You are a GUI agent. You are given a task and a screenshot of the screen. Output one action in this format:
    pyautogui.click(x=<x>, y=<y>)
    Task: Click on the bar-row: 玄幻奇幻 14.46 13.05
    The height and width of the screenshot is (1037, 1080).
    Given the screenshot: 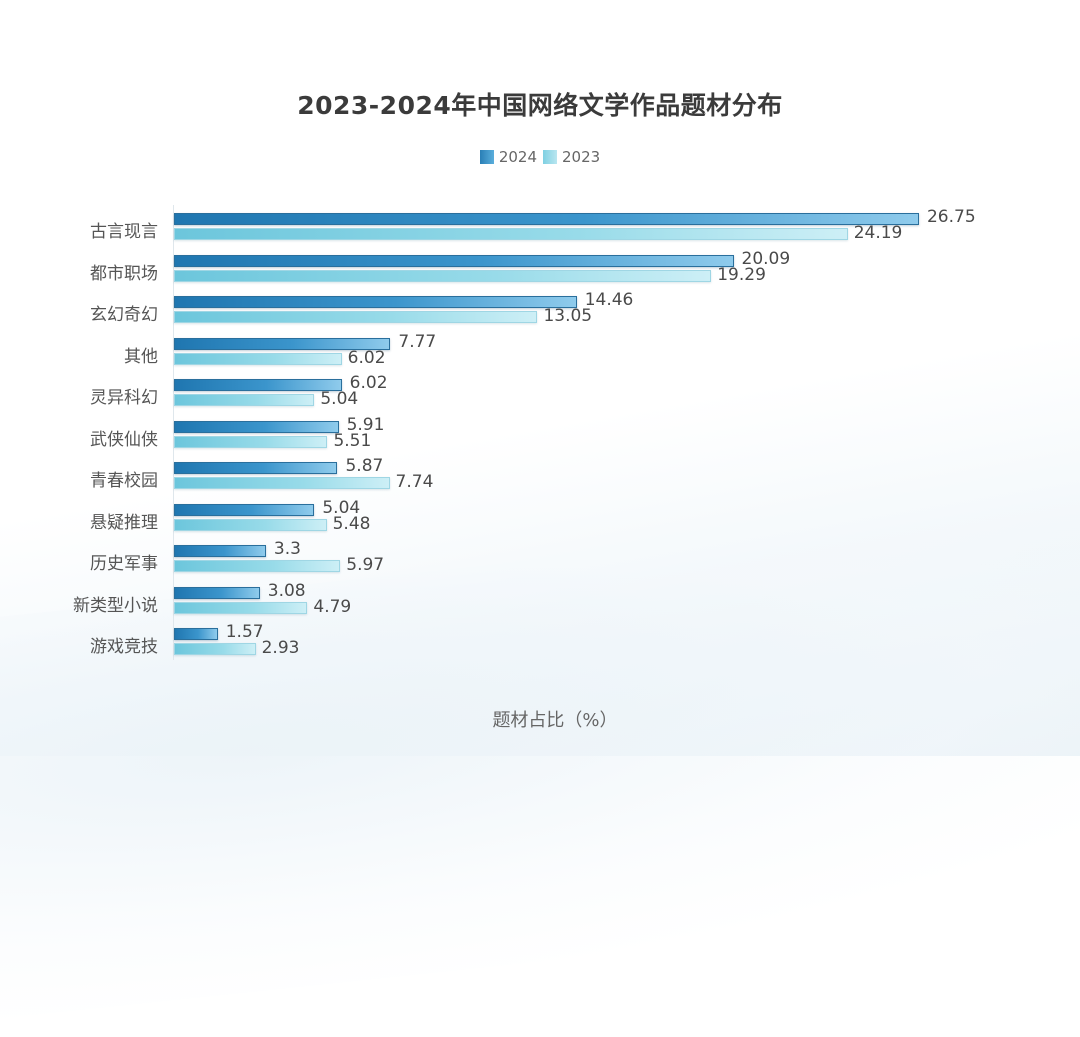 What is the action you would take?
    pyautogui.click(x=540, y=308)
    